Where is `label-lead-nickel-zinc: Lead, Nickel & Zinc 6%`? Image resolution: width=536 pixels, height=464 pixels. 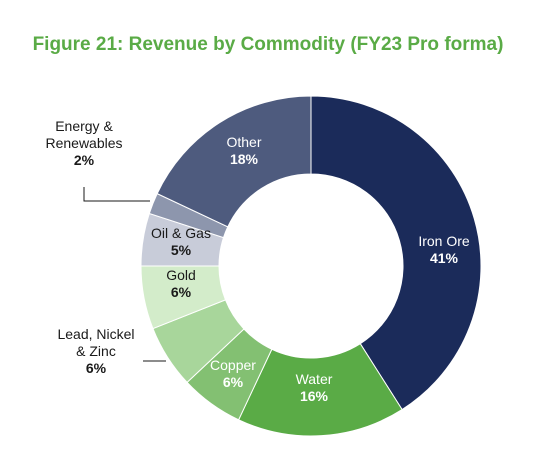 label-lead-nickel-zinc: Lead, Nickel & Zinc 6% is located at coordinates (95, 351).